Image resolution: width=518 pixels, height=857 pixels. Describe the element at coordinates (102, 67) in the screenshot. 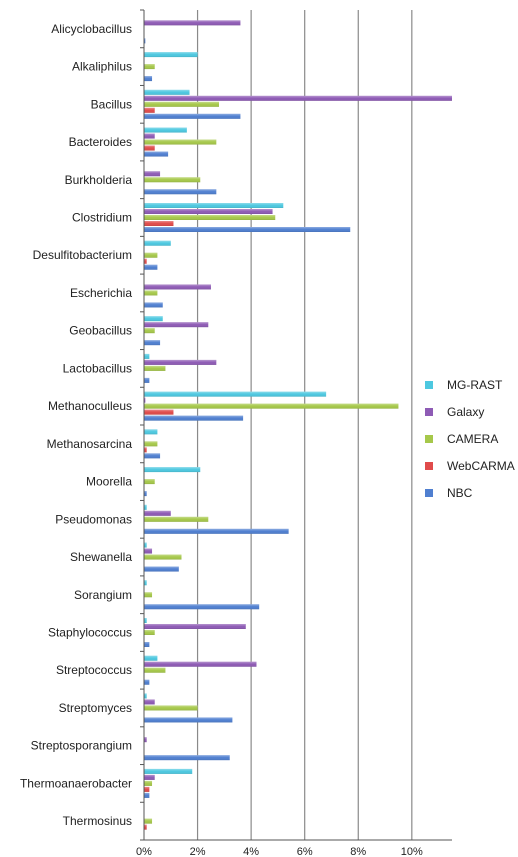

I see `category-label: Alkaliphilus` at that location.